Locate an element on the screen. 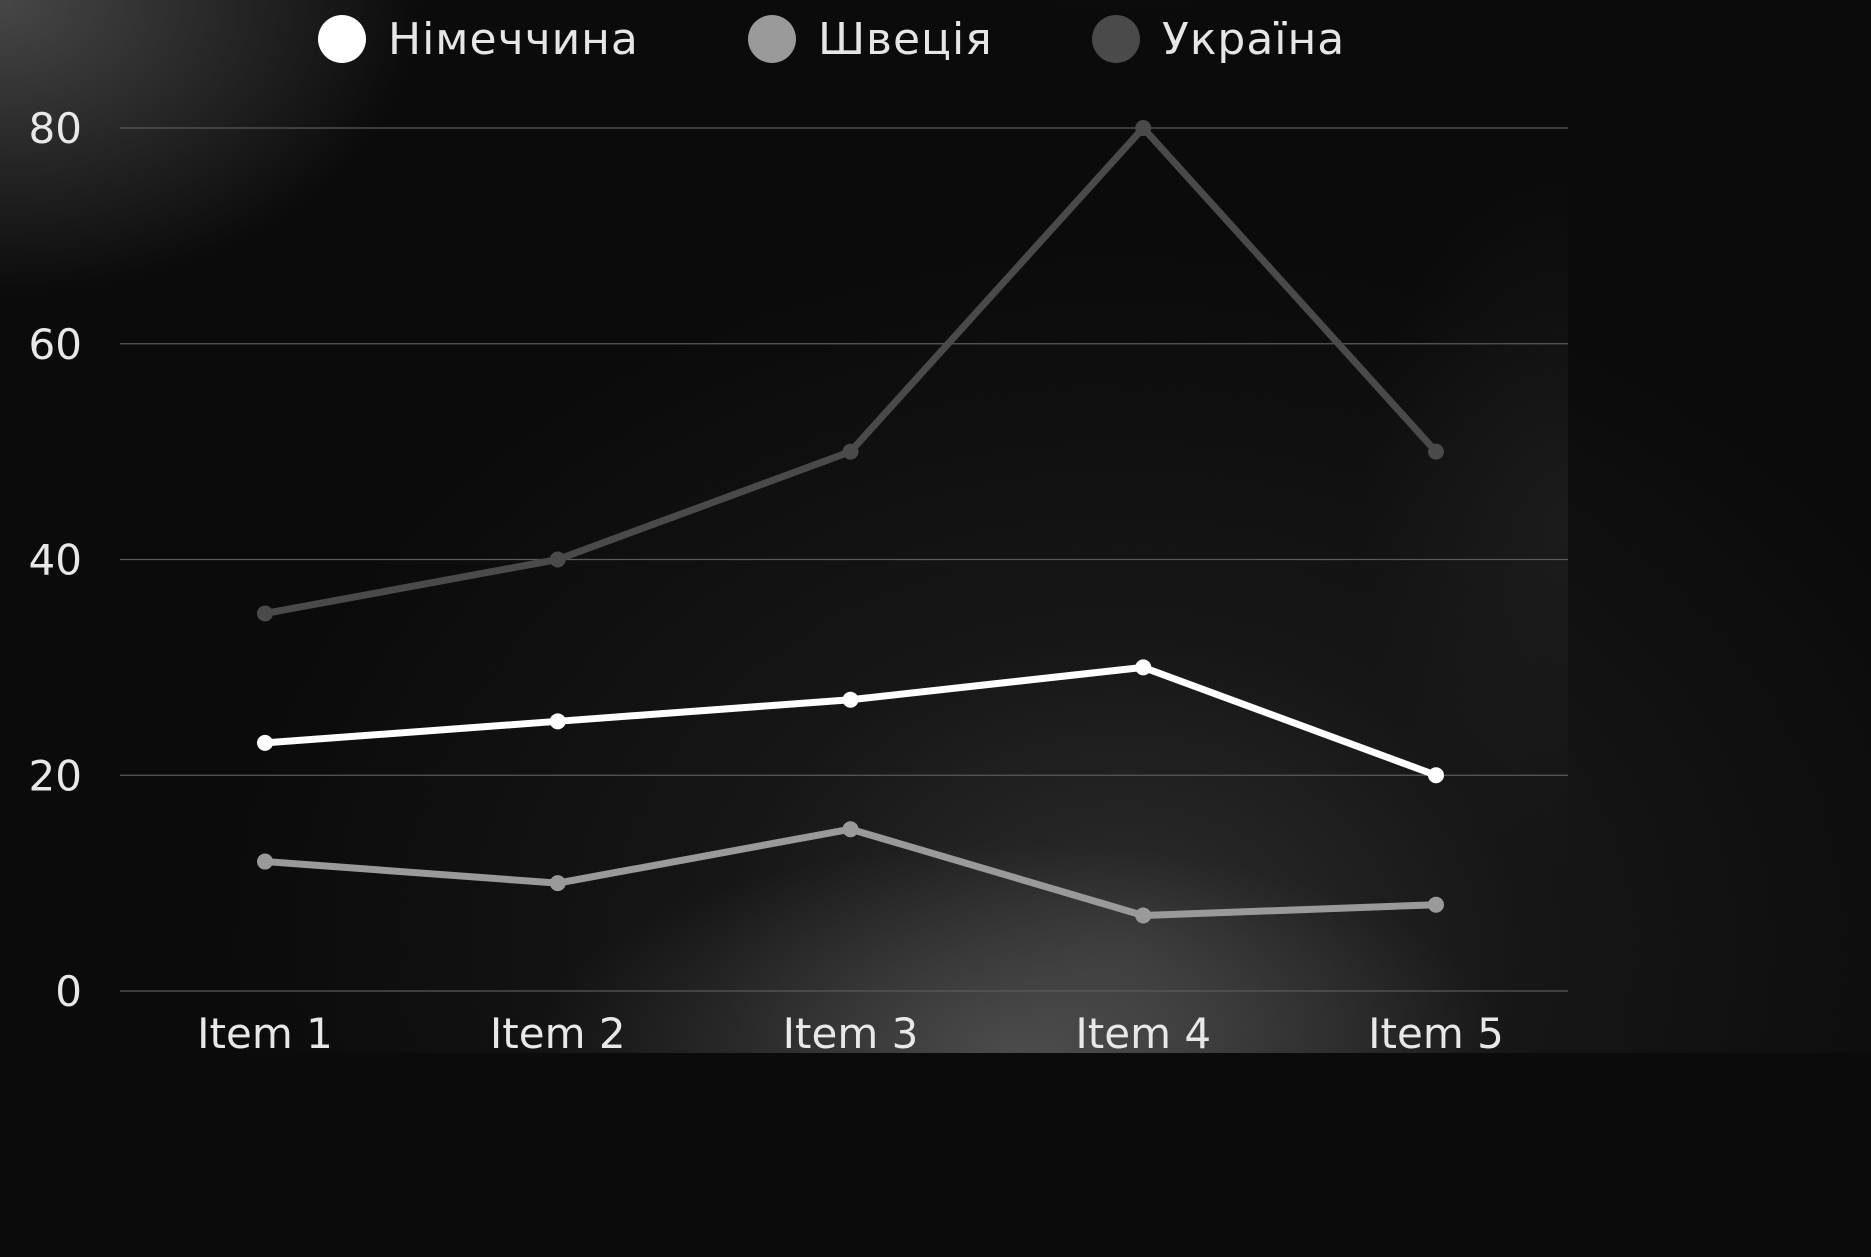 The height and width of the screenshot is (1257, 1871). legend-label-ukraine: Україна is located at coordinates (1254, 39).